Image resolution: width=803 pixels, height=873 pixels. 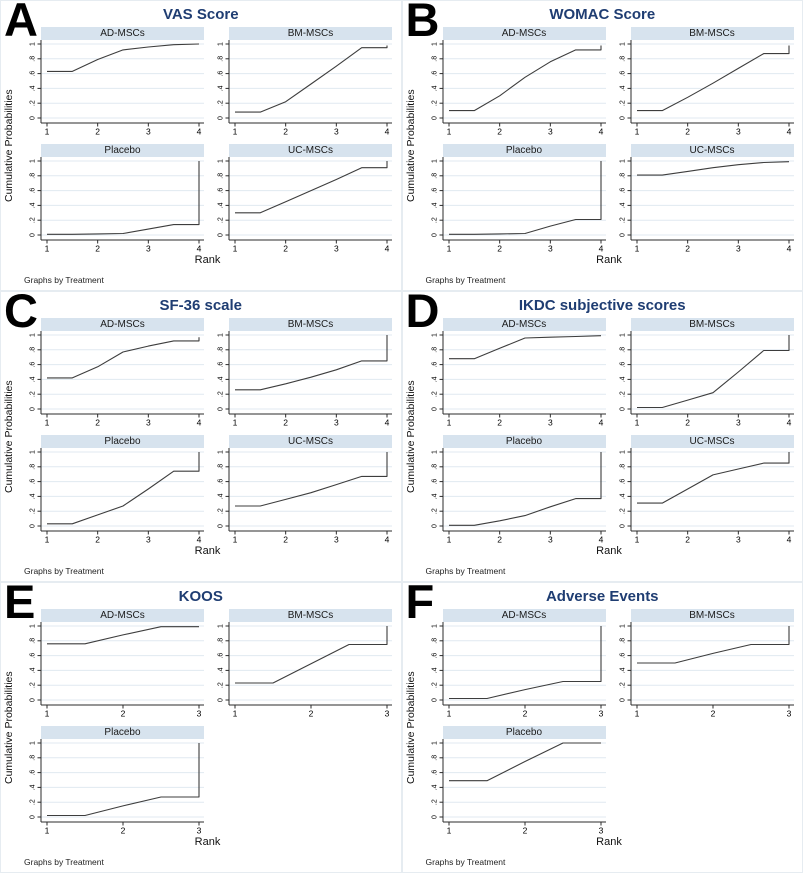 I want to click on panel-letter: B, so click(x=422, y=23).